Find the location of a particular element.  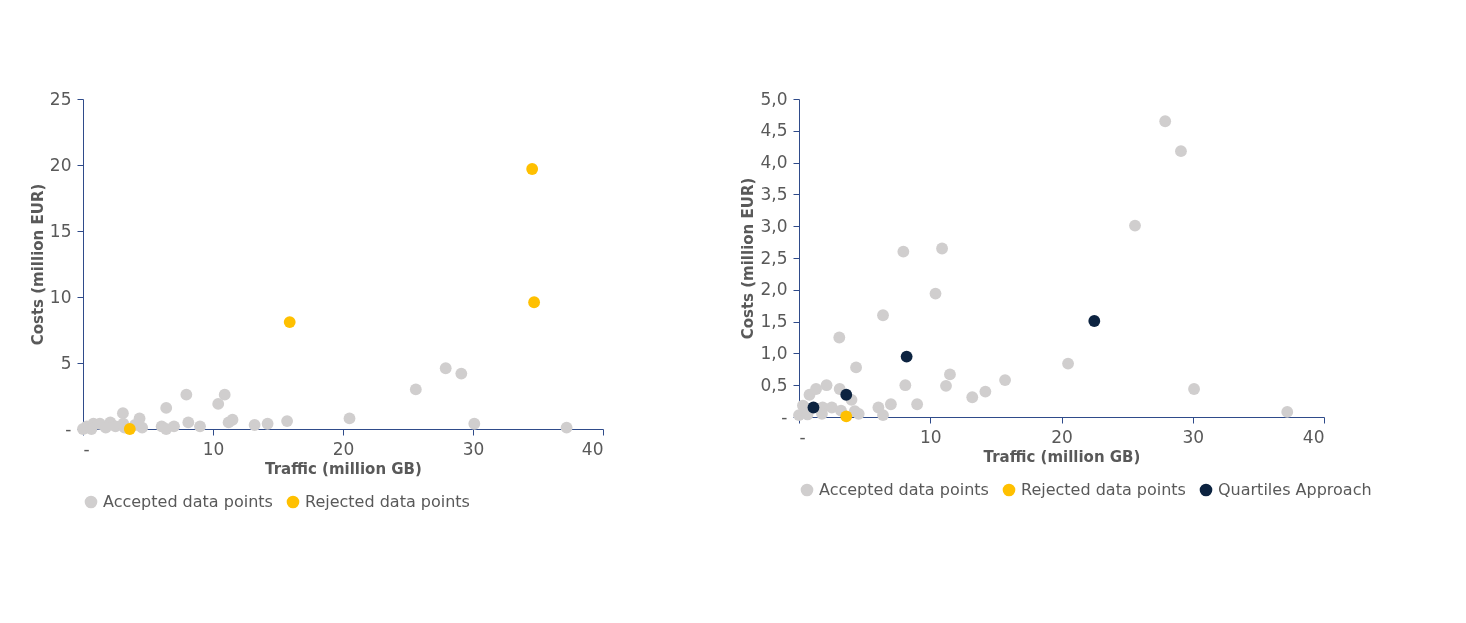

y-tick-label: 2,0 is located at coordinates (774, 289).